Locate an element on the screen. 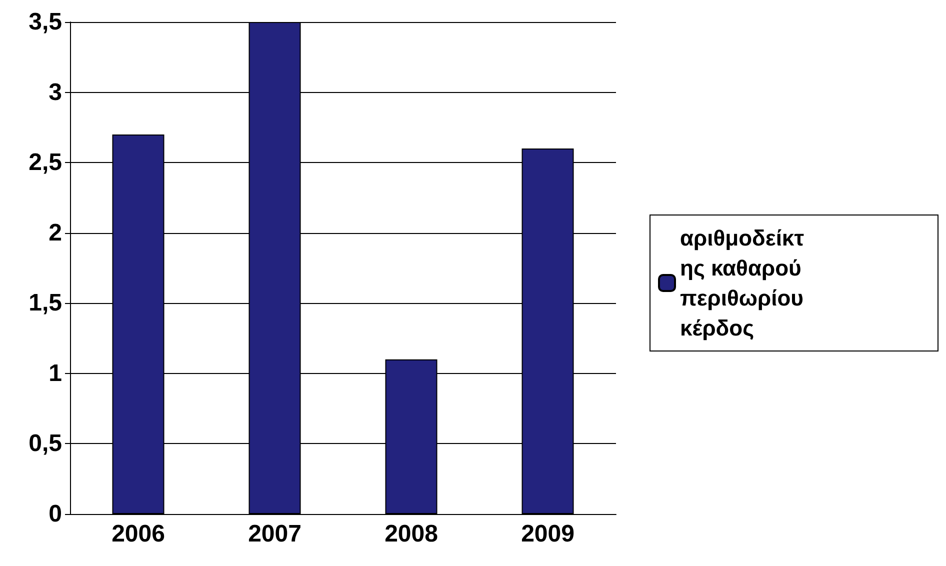  y-tick-label: 1 is located at coordinates (55, 373).